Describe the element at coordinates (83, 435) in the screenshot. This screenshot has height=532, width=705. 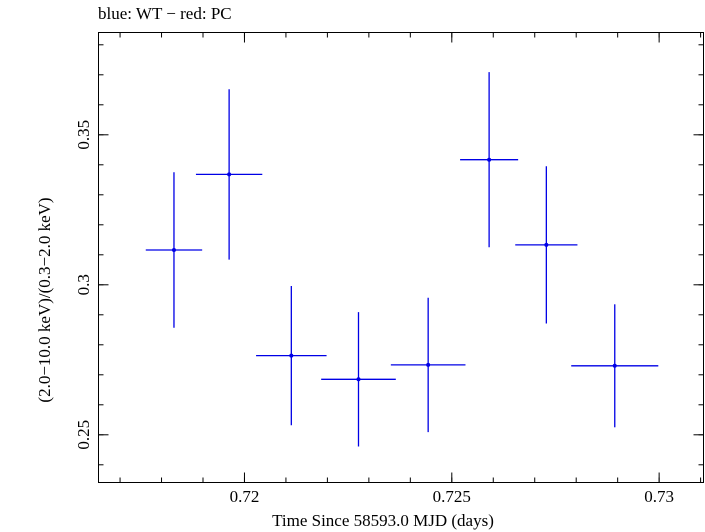
I see `y-tick-label: 0.25` at that location.